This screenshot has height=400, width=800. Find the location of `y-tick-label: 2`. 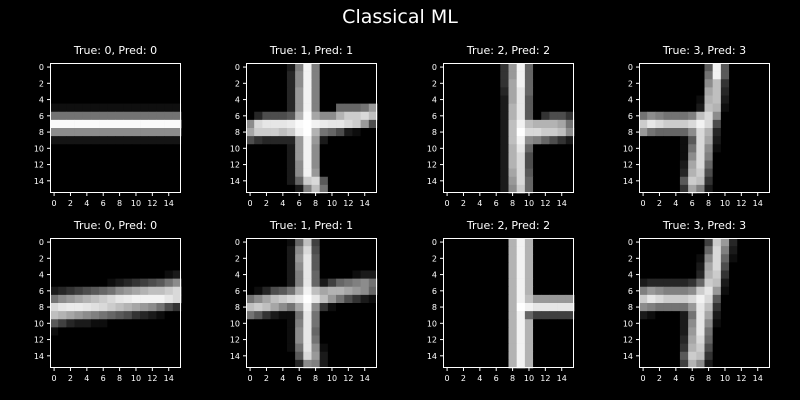

y-tick-label: 2 is located at coordinates (434, 83).